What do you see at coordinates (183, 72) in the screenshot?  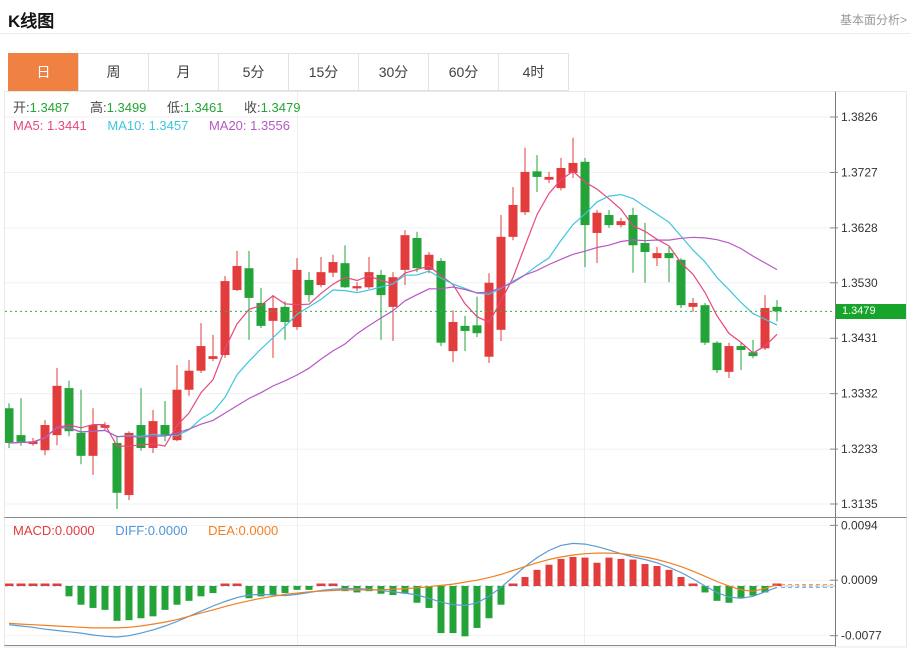 I see `tab-2: 月` at bounding box center [183, 72].